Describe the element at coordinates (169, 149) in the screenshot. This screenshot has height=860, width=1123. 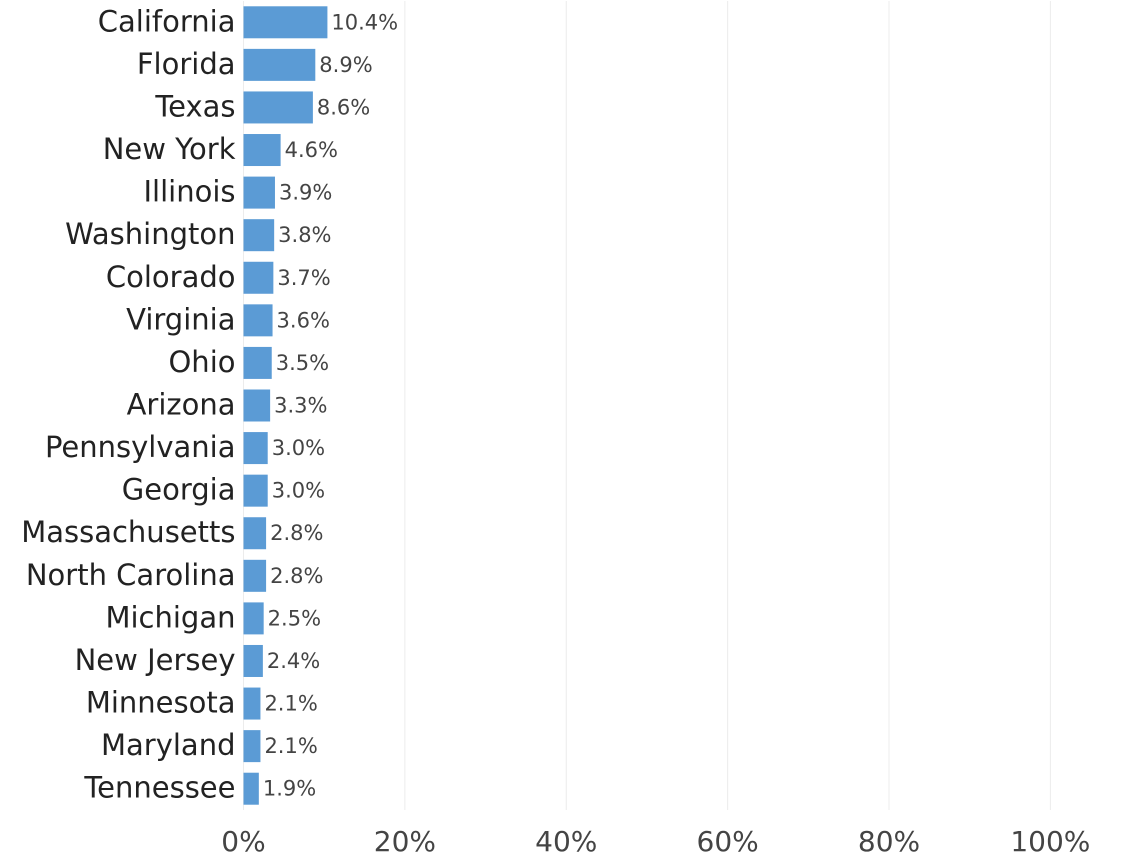
I see `y-tick-label: New York` at that location.